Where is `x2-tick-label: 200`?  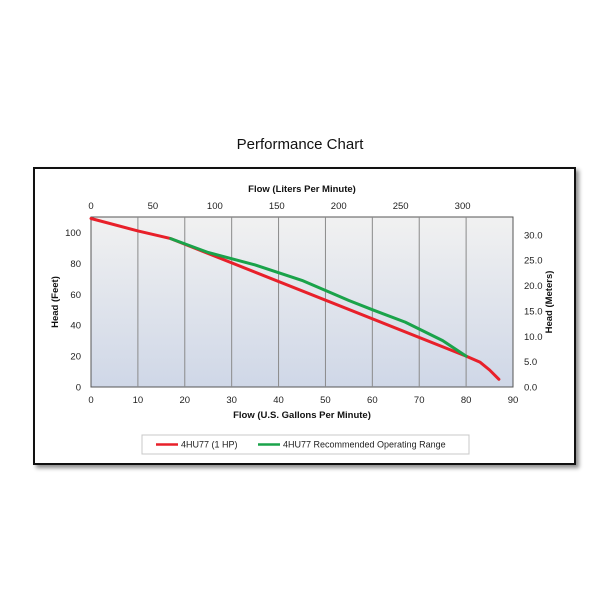 x2-tick-label: 200 is located at coordinates (339, 206).